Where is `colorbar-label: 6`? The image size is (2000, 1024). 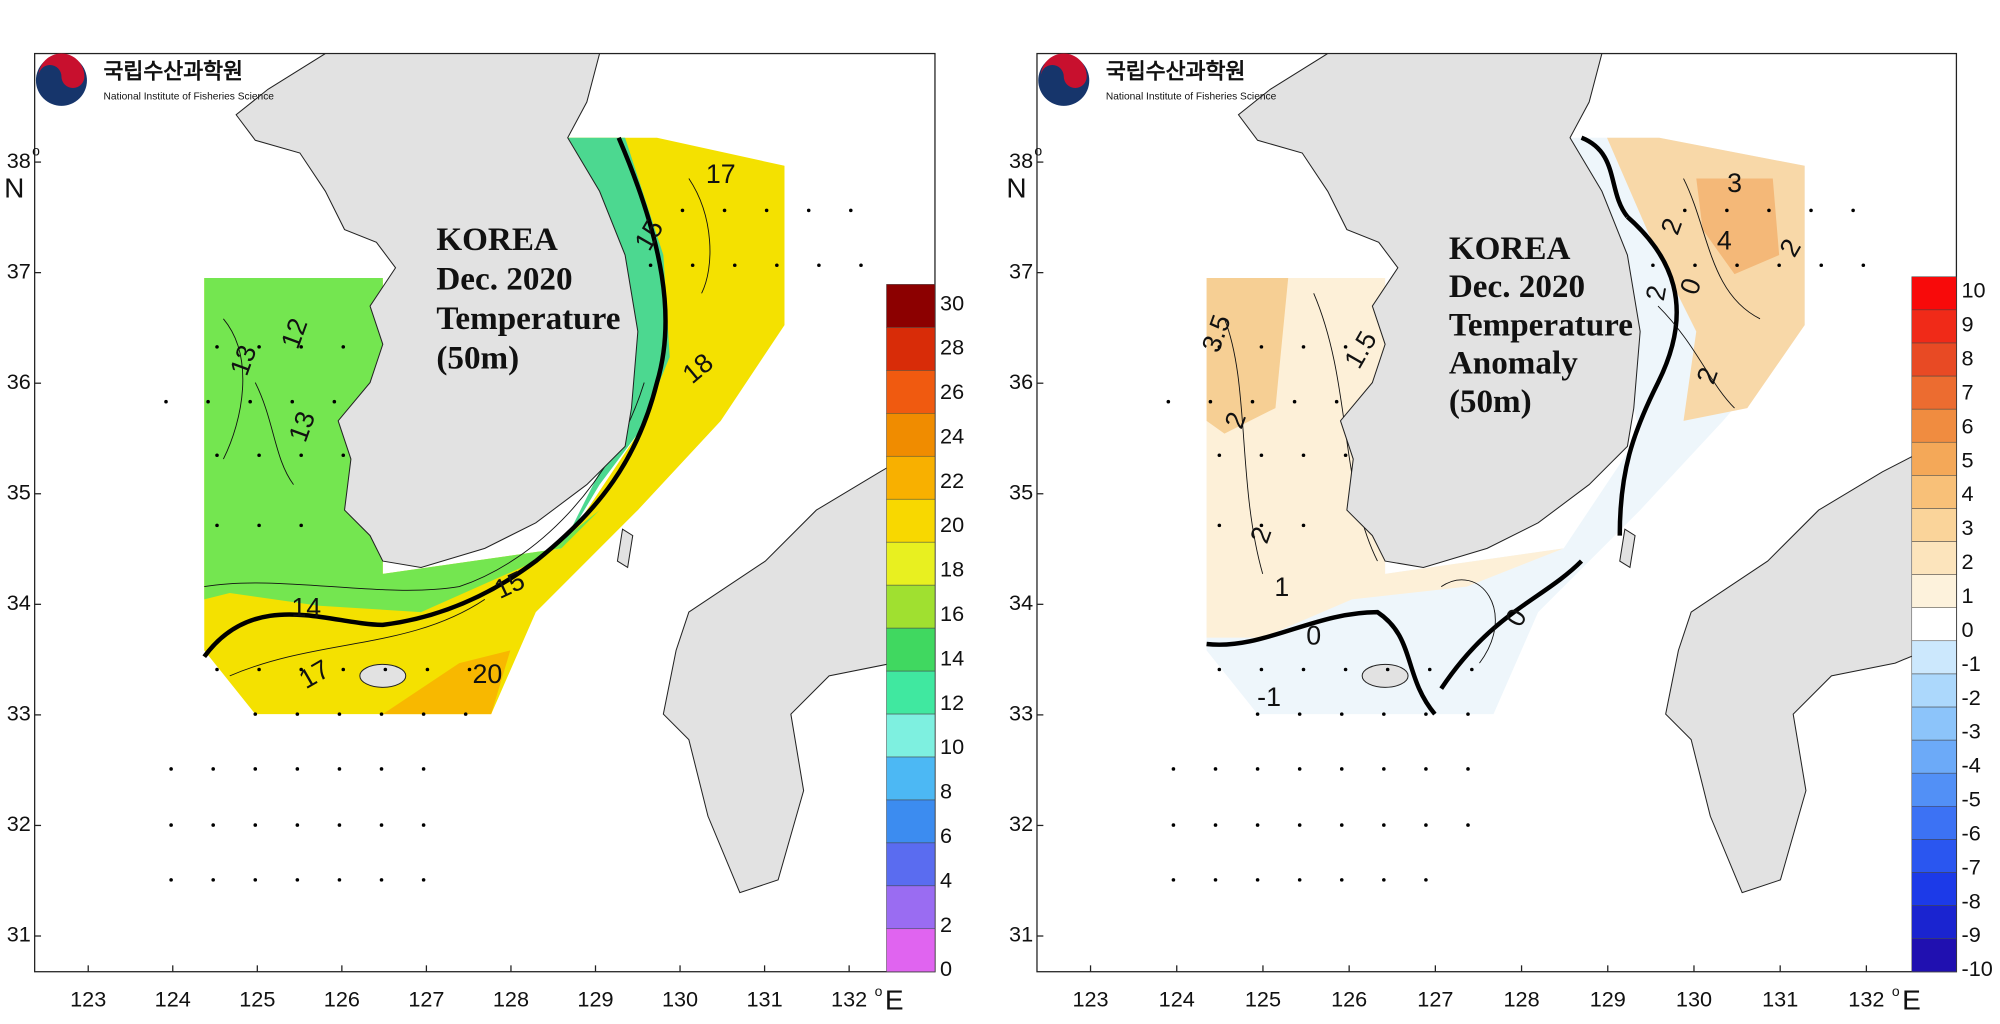
colorbar-label: 6 is located at coordinates (1968, 425).